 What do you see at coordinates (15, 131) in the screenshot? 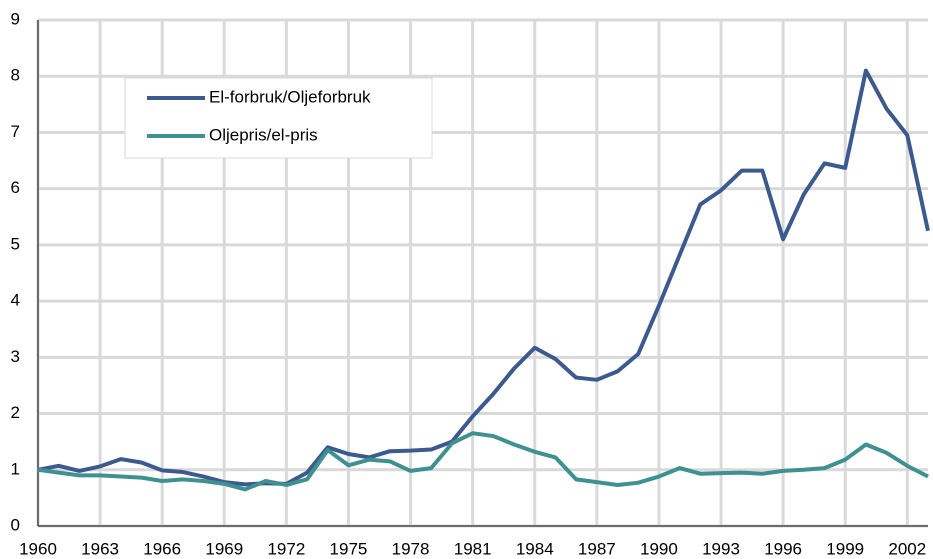
I see `y-tick-label: 7` at bounding box center [15, 131].